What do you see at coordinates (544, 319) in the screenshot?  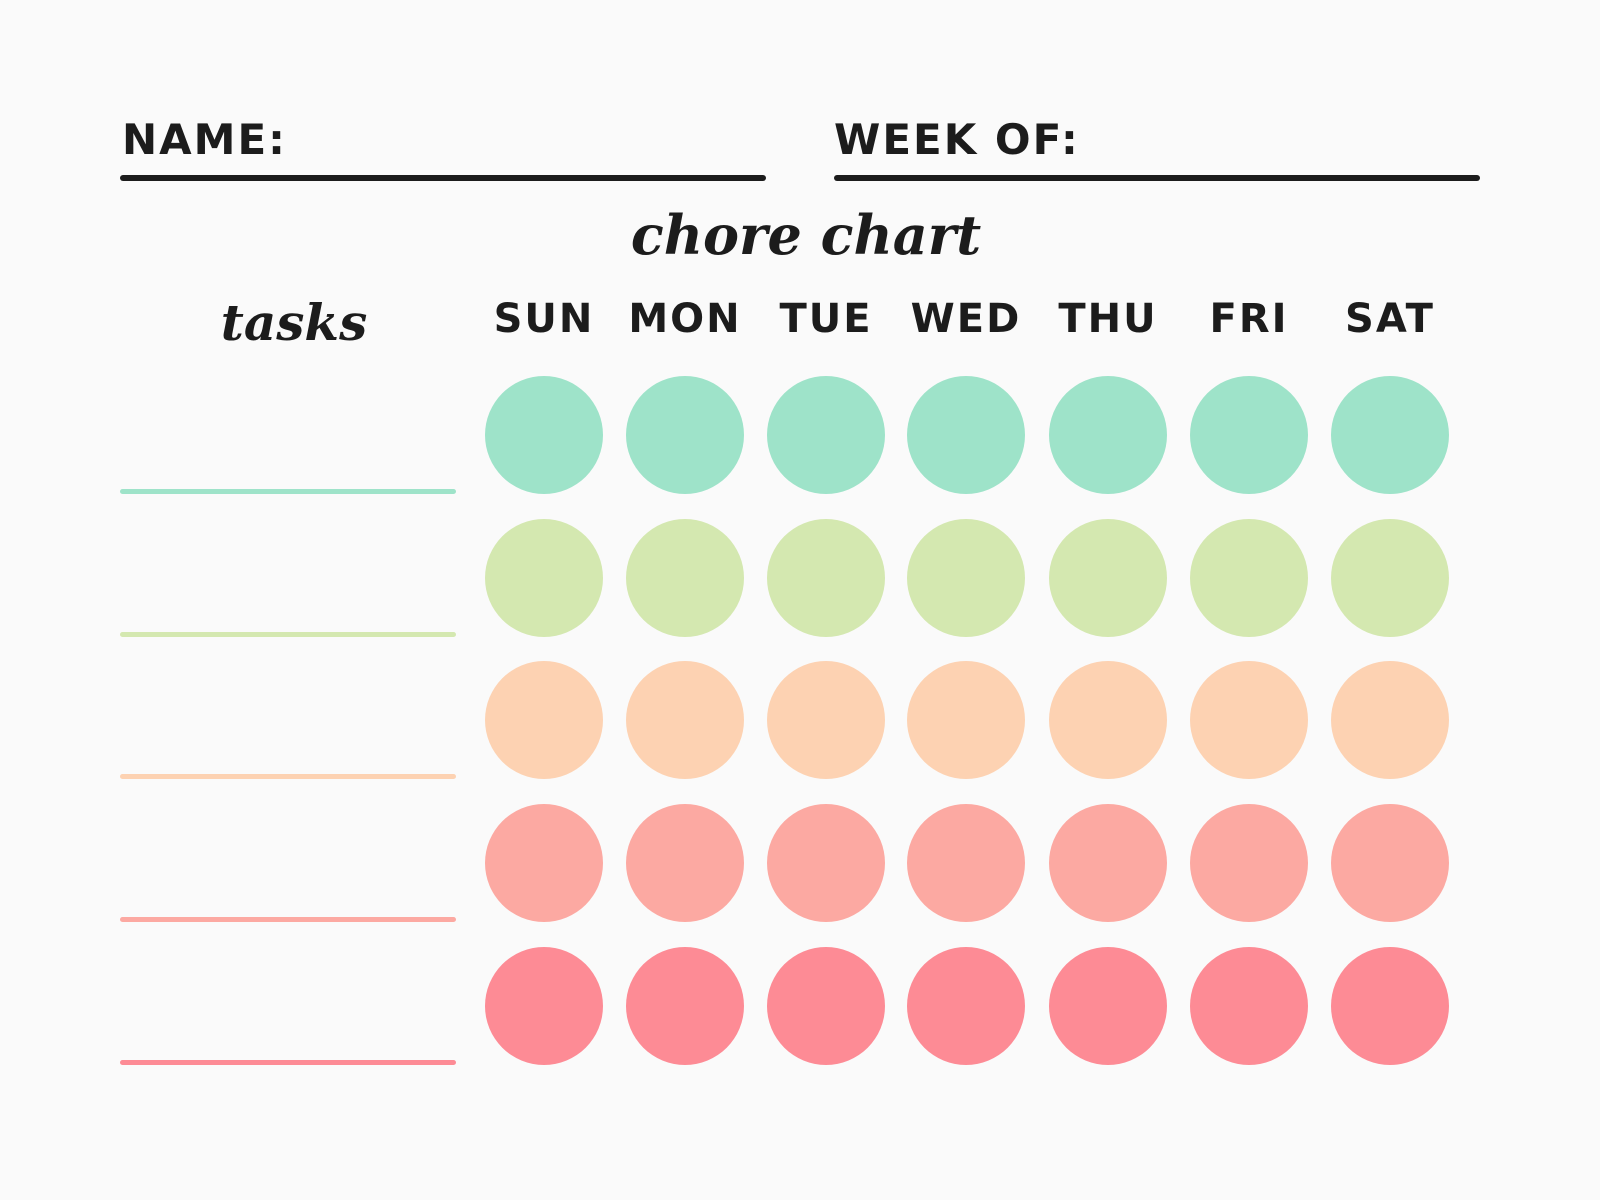 I see `day-header-sun: SUN` at bounding box center [544, 319].